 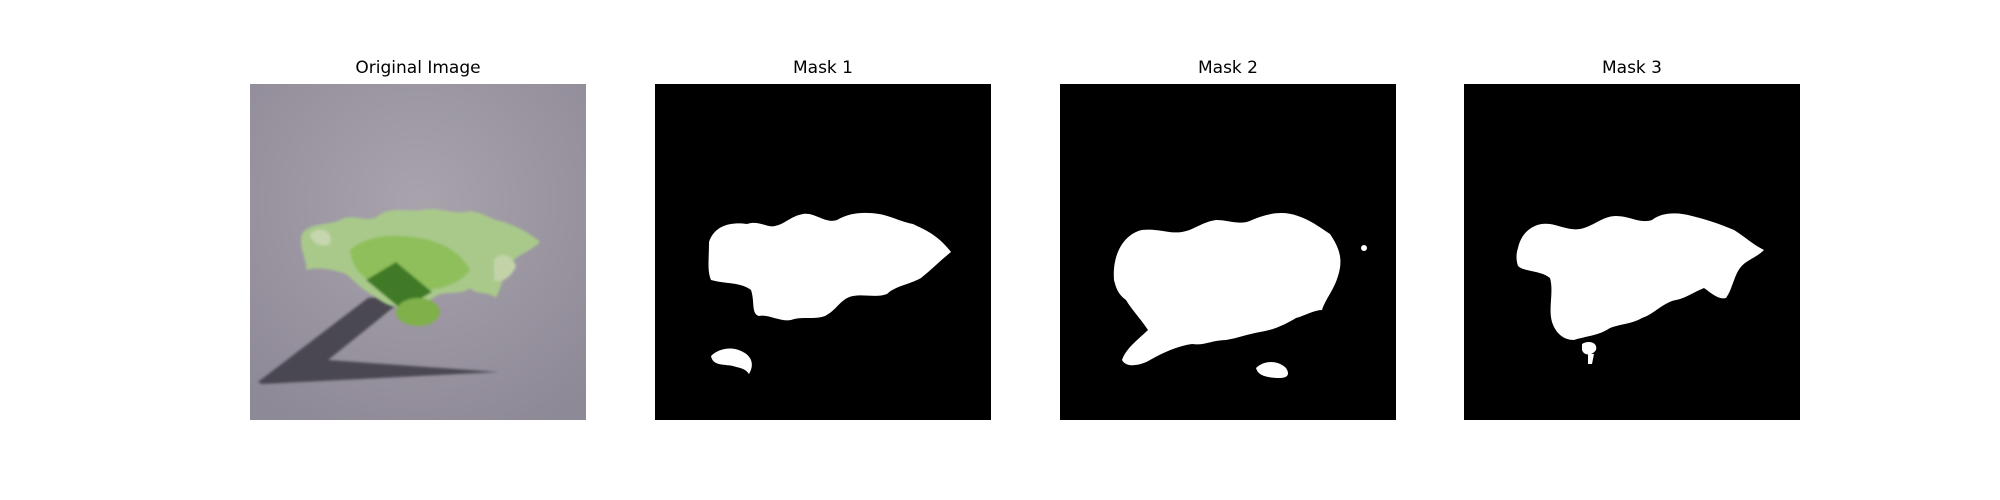 I want to click on mask-2-image, so click(x=1228, y=252).